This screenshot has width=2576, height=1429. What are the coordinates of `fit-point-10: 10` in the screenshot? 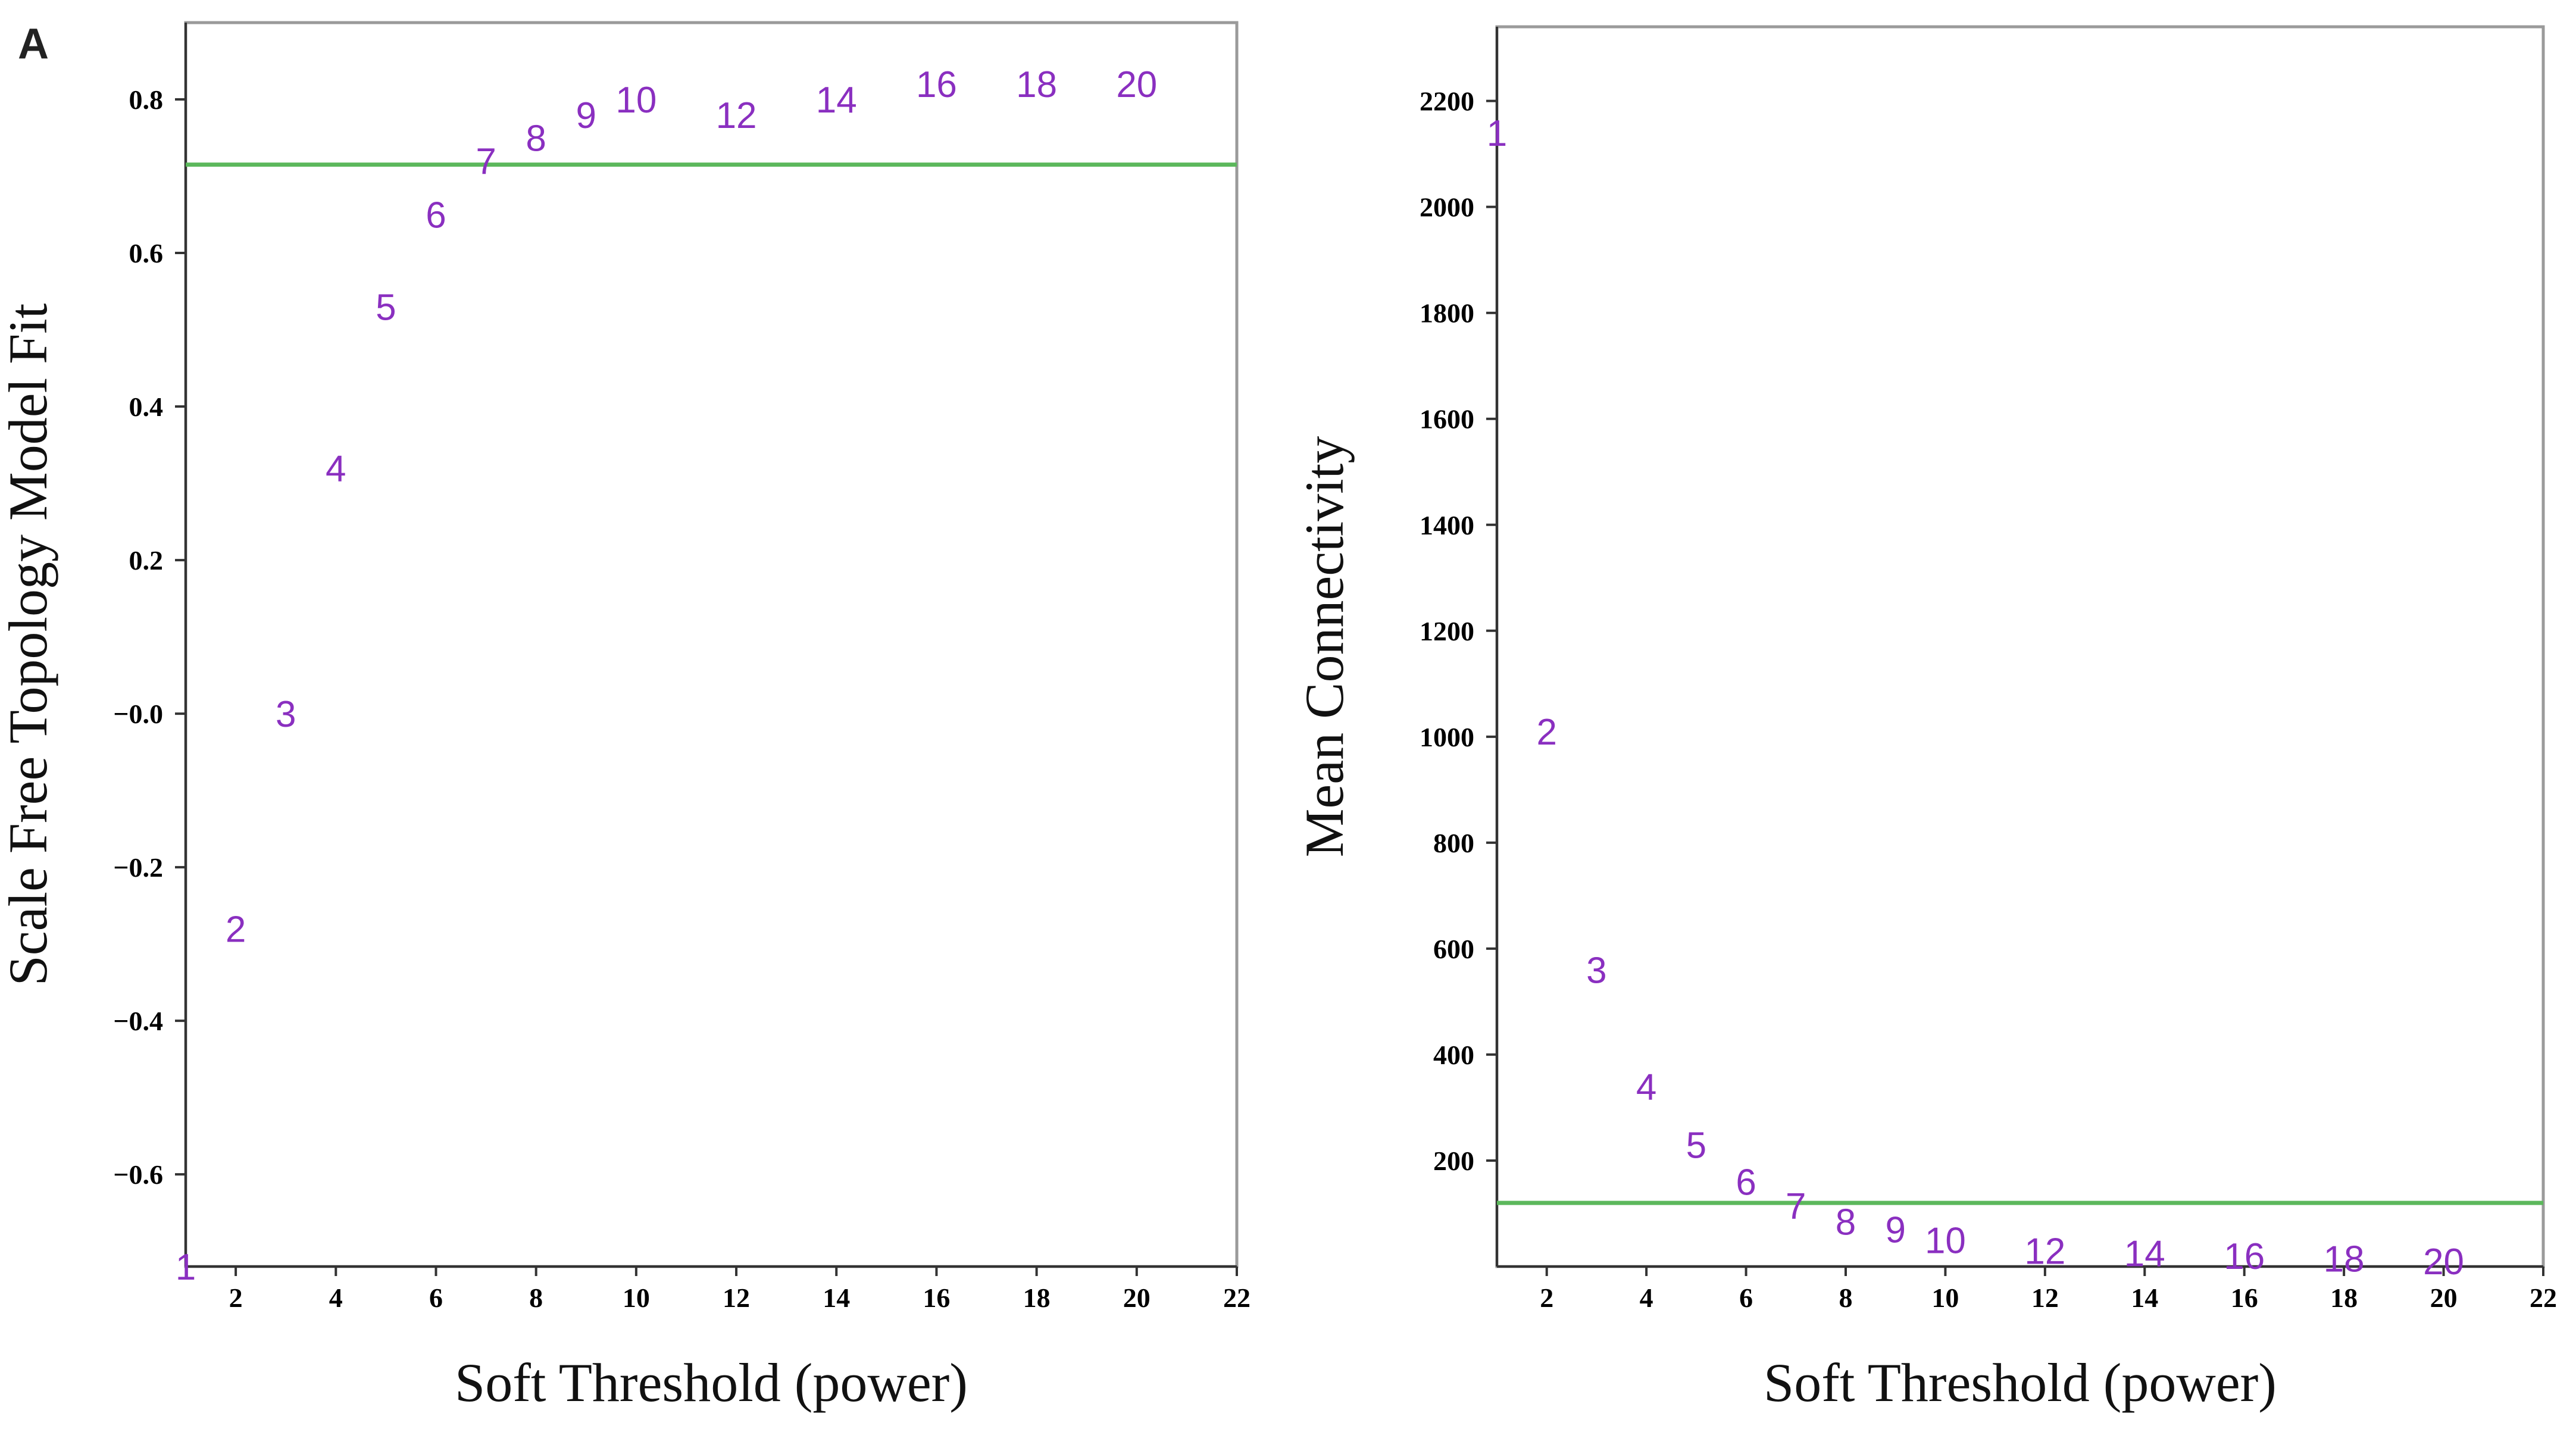 It's located at (635, 100).